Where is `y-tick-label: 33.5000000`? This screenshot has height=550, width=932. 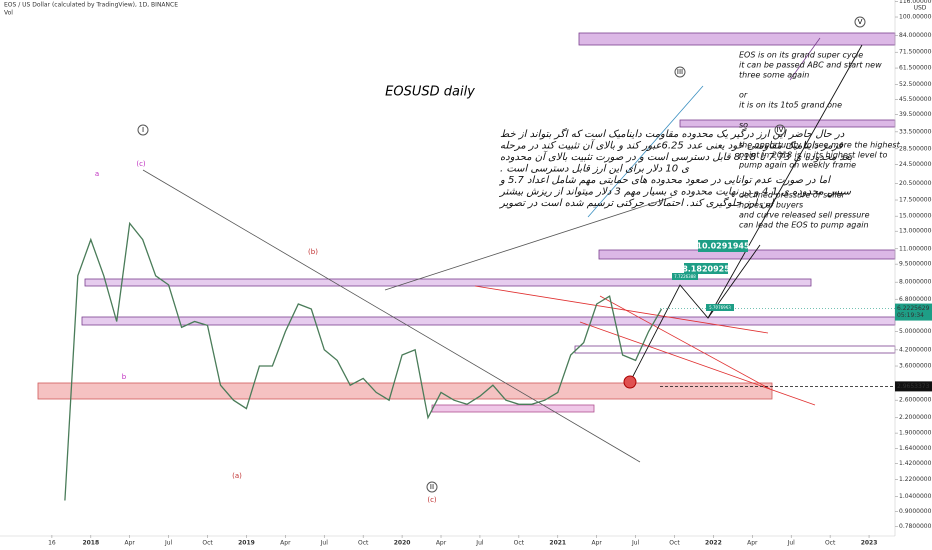
y-tick-label: 33.5000000 is located at coordinates (915, 131).